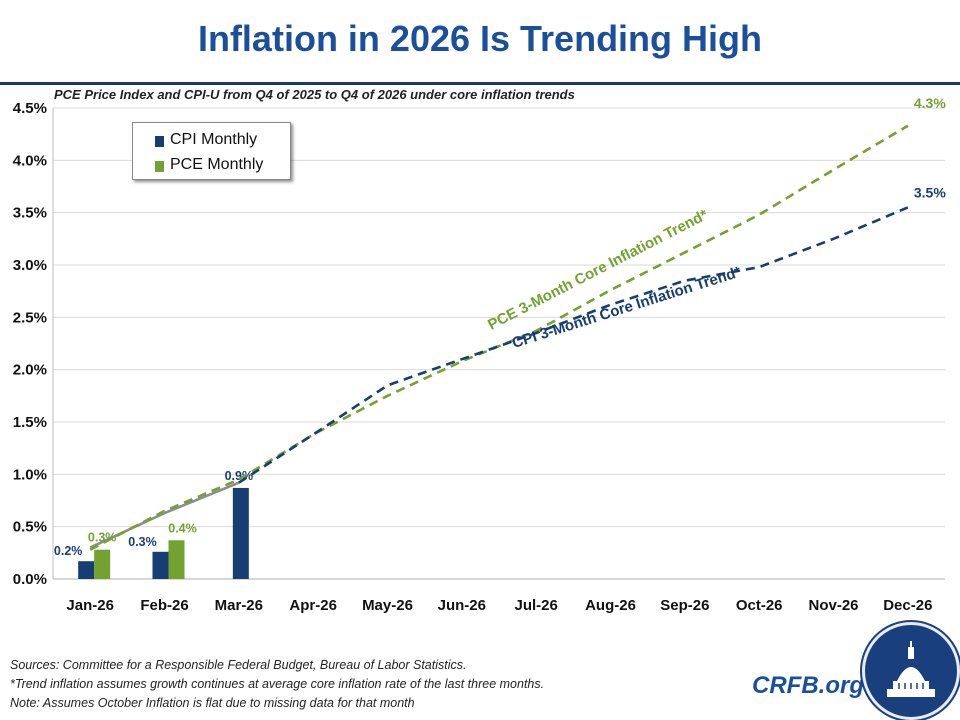 The image size is (960, 720). Describe the element at coordinates (211, 151) in the screenshot. I see `chart-legend: CPI Monthly PCE Monthly` at that location.